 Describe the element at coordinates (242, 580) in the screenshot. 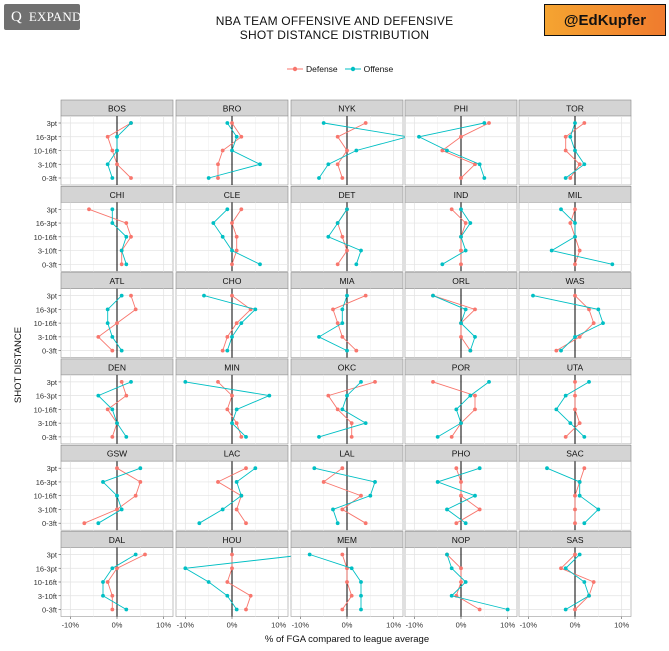

I see `facet-panel-hou: HOU -10% 0% 10%` at that location.